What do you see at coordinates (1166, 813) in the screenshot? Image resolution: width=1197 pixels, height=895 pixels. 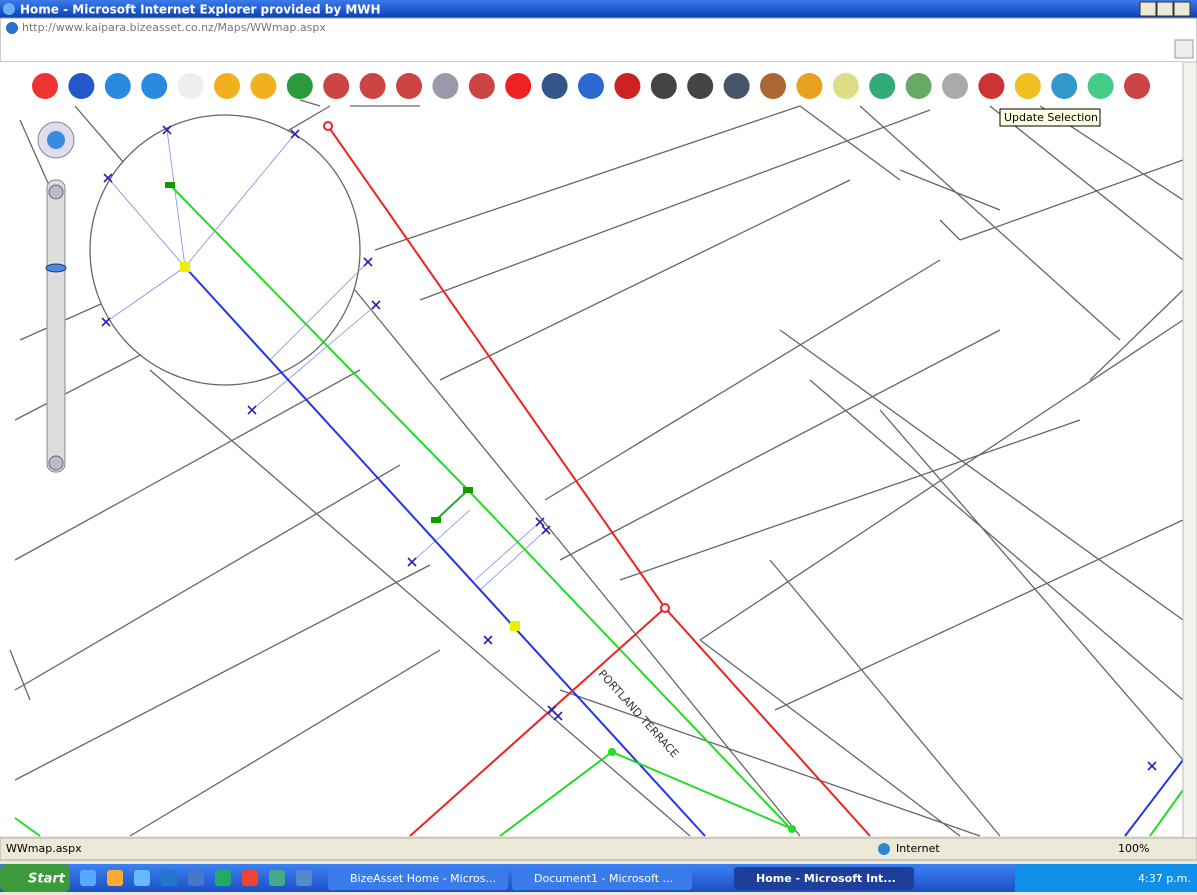 I see `water-main` at bounding box center [1166, 813].